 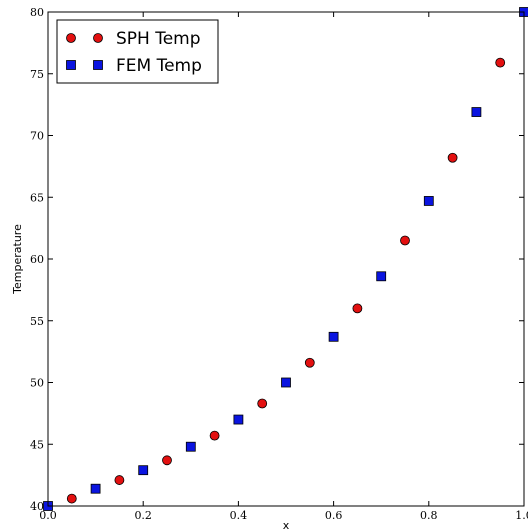 What do you see at coordinates (286, 524) in the screenshot?
I see `x-axis-label: x` at bounding box center [286, 524].